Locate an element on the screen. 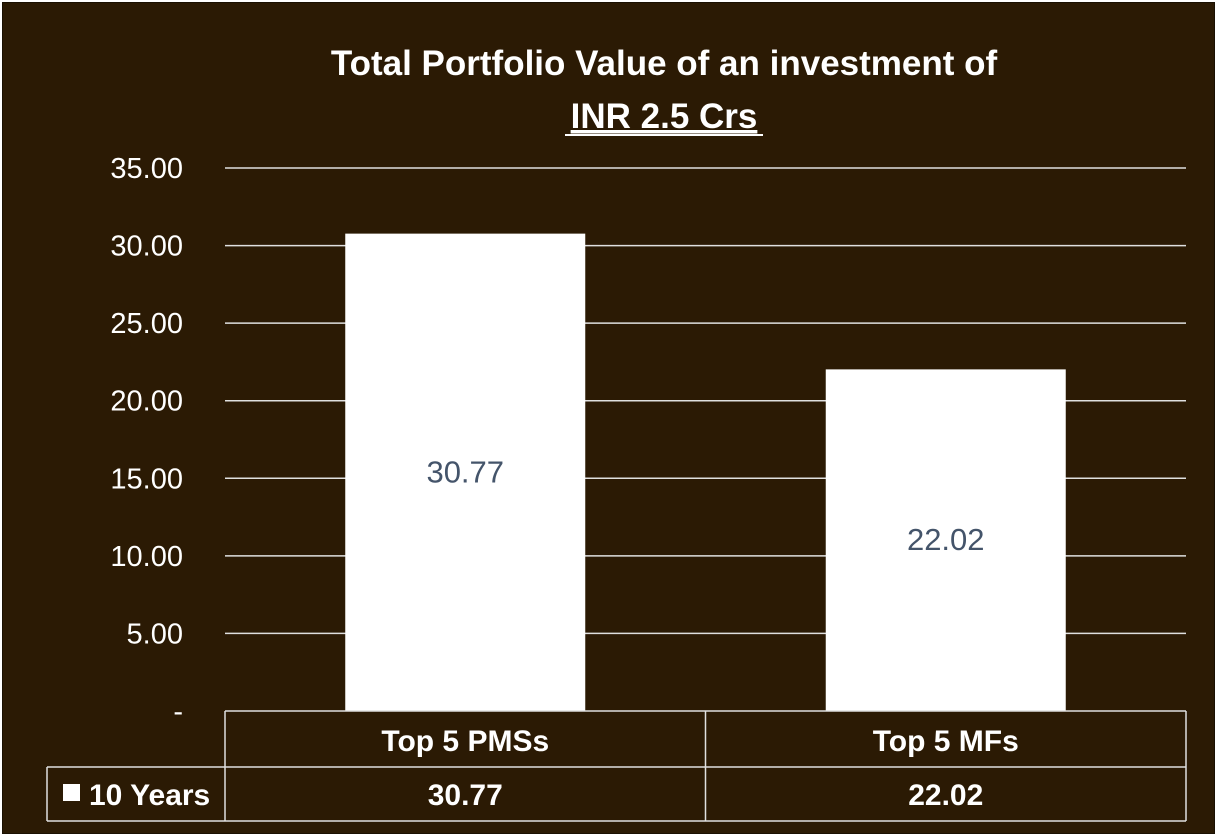 The width and height of the screenshot is (1221, 838). y-tick-label: 30.00 is located at coordinates (146, 247).